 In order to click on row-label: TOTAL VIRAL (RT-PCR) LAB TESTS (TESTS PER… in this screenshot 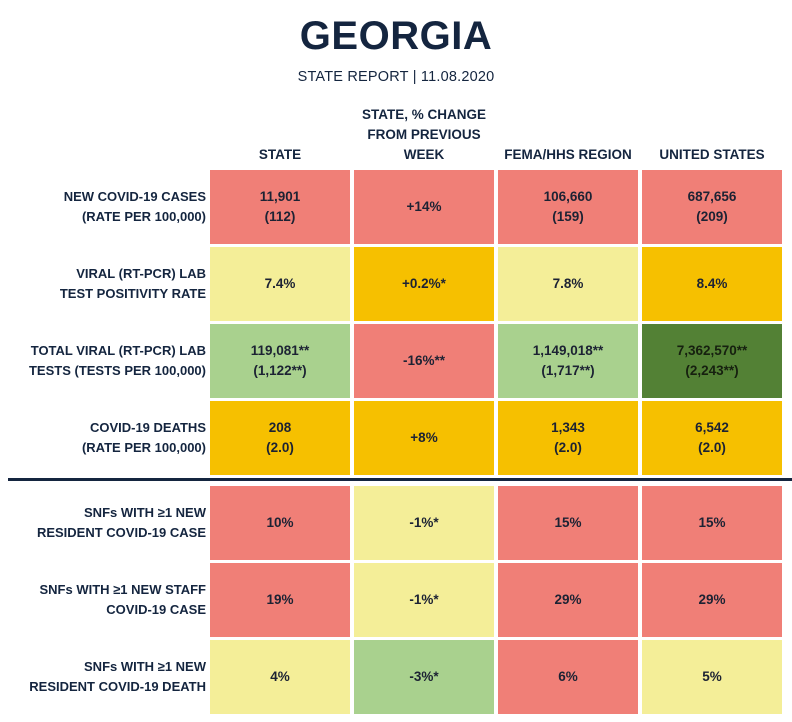, I will do `click(103, 361)`.